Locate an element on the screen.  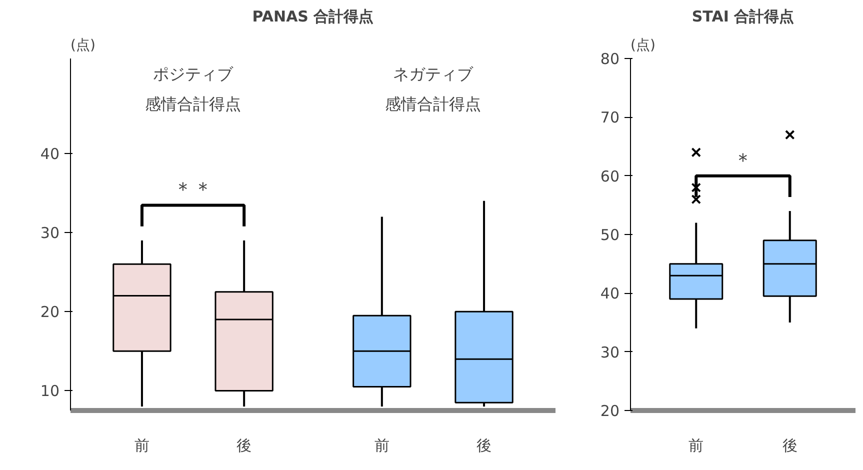
y-tick-label: 70 is located at coordinates (610, 117).